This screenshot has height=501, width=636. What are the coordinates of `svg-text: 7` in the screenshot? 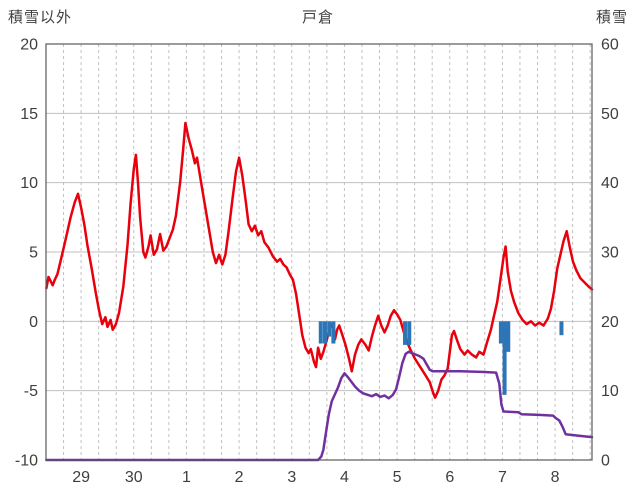 It's located at (502, 477).